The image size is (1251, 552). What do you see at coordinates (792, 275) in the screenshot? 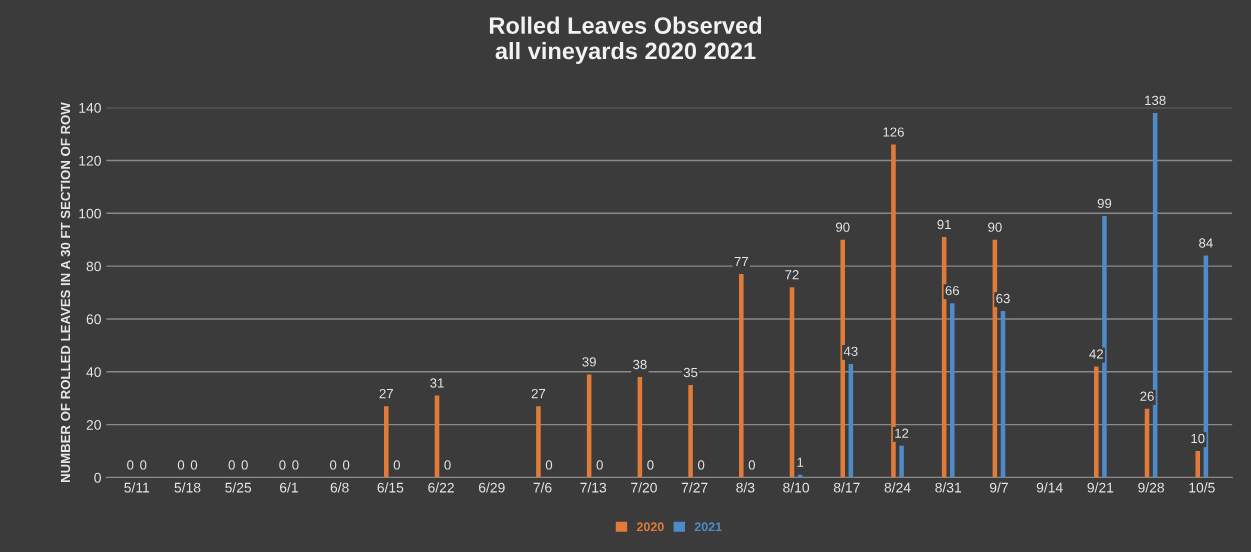
I see `data-label: 72` at bounding box center [792, 275].